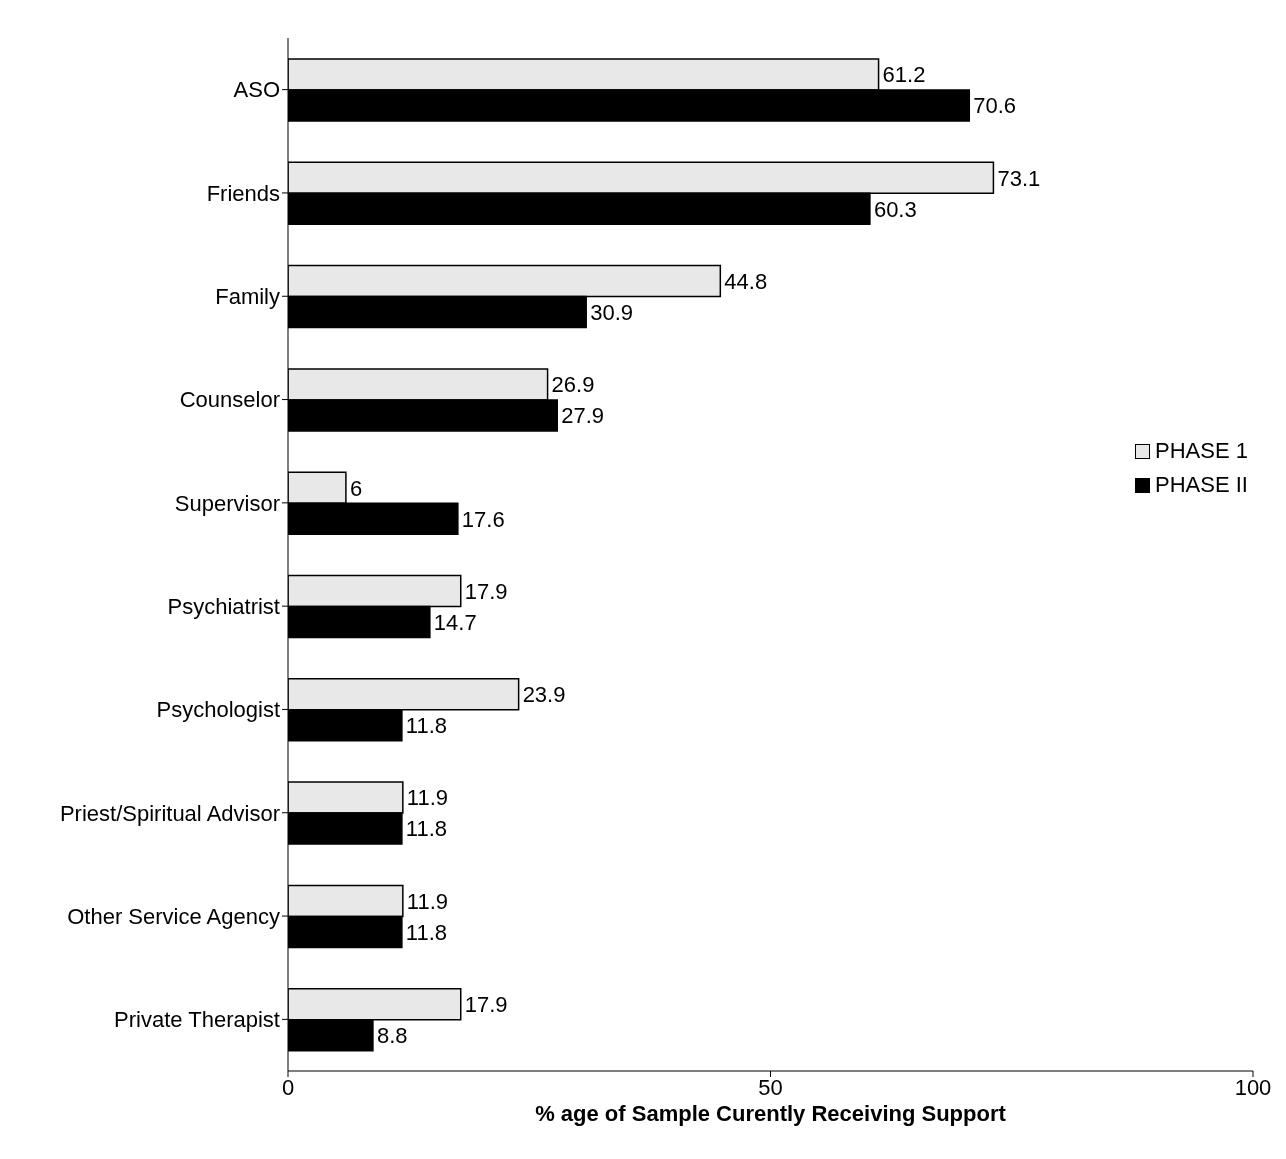  Describe the element at coordinates (173, 916) in the screenshot. I see `y-tick-label: Other Service Agency` at that location.